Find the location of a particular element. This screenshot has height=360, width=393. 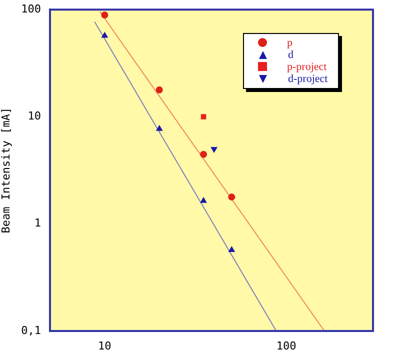

y-tick-label: 0,1 is located at coordinates (31, 330).